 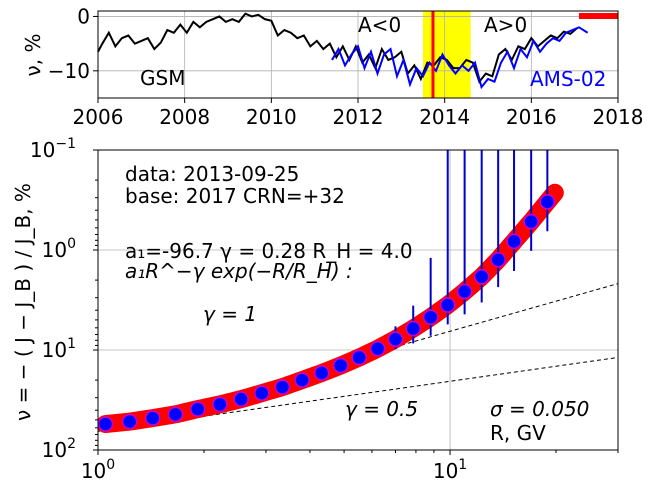 What do you see at coordinates (518, 433) in the screenshot?
I see `bottom-x-axis-label: R, GV` at bounding box center [518, 433].